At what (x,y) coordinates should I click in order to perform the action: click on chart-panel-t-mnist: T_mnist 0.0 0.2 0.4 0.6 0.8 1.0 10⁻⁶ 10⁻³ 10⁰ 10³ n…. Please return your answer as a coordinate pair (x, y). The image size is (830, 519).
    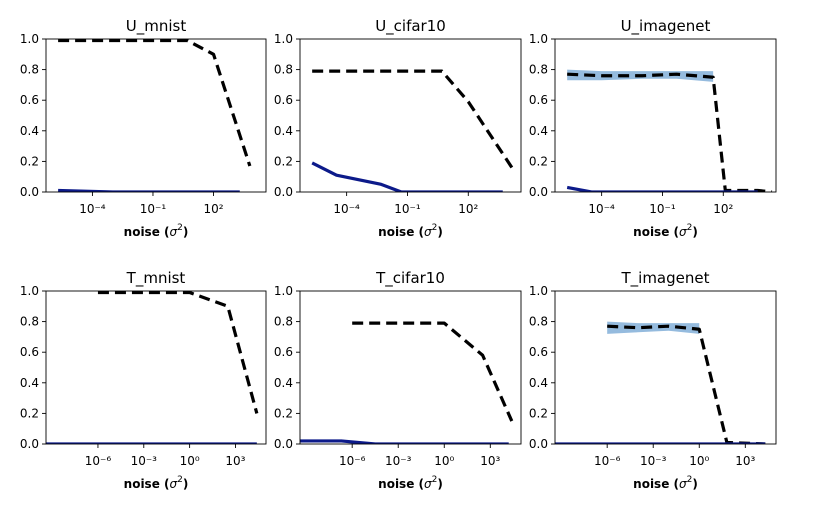
    Looking at the image, I should click on (143, 380).